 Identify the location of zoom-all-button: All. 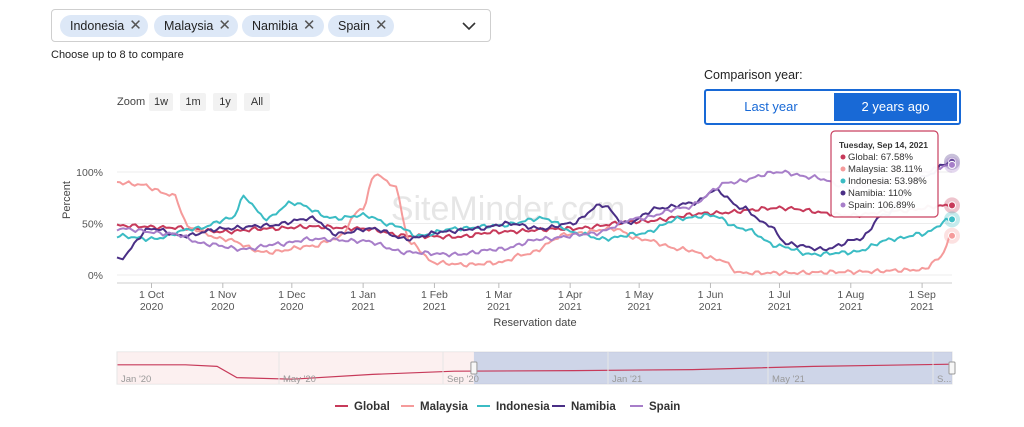
(257, 102).